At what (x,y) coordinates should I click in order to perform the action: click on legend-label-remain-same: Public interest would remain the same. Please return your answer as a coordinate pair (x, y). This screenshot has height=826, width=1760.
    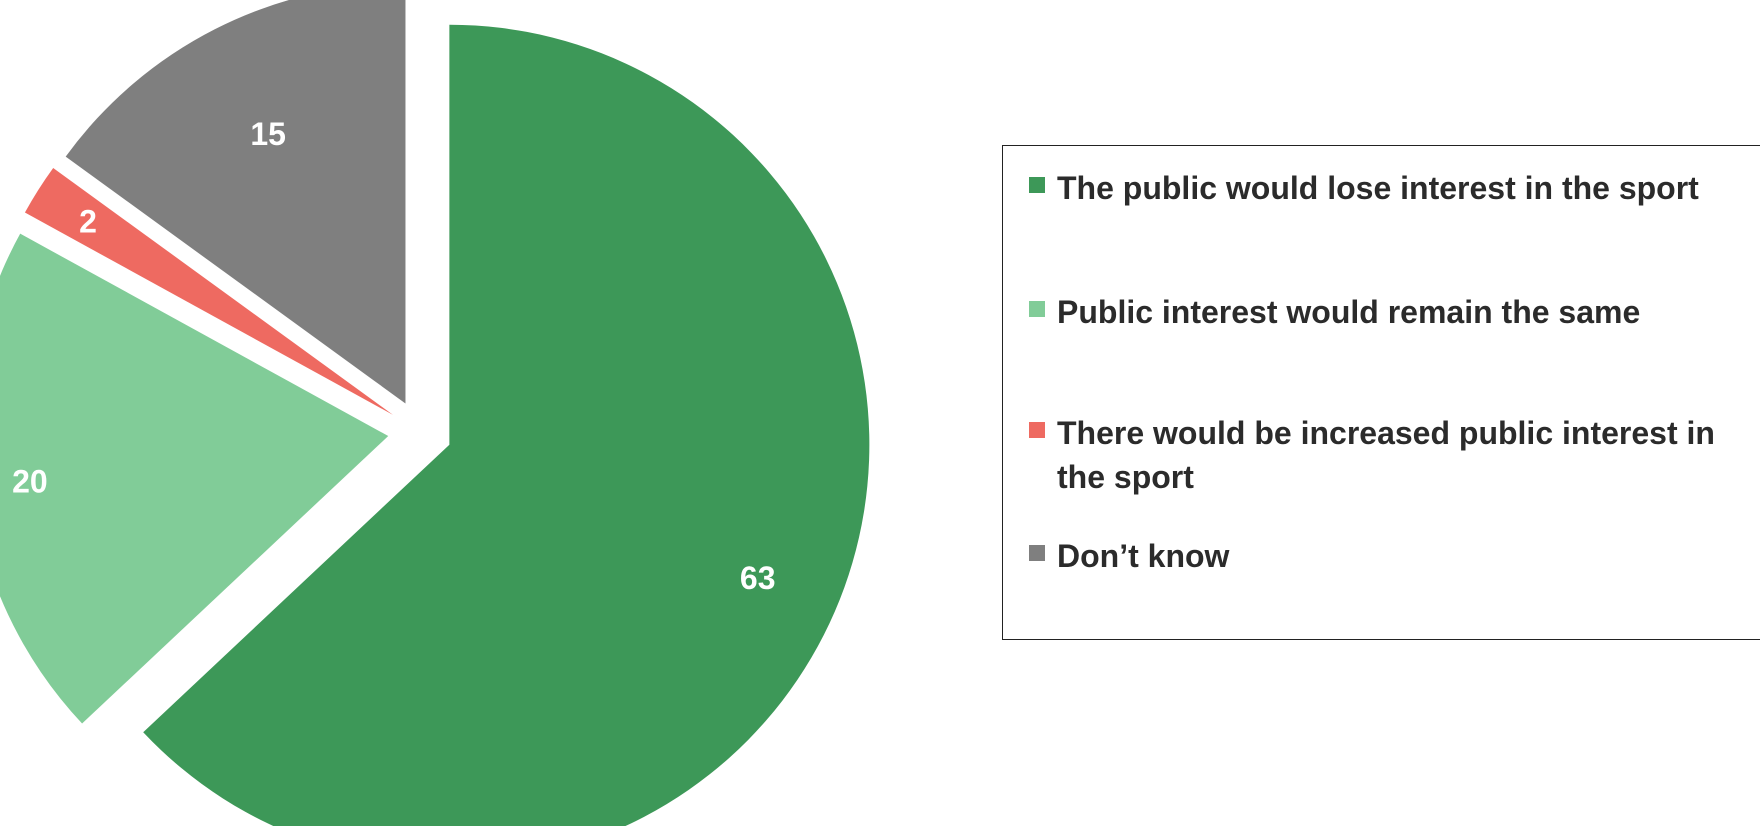
    Looking at the image, I should click on (1349, 312).